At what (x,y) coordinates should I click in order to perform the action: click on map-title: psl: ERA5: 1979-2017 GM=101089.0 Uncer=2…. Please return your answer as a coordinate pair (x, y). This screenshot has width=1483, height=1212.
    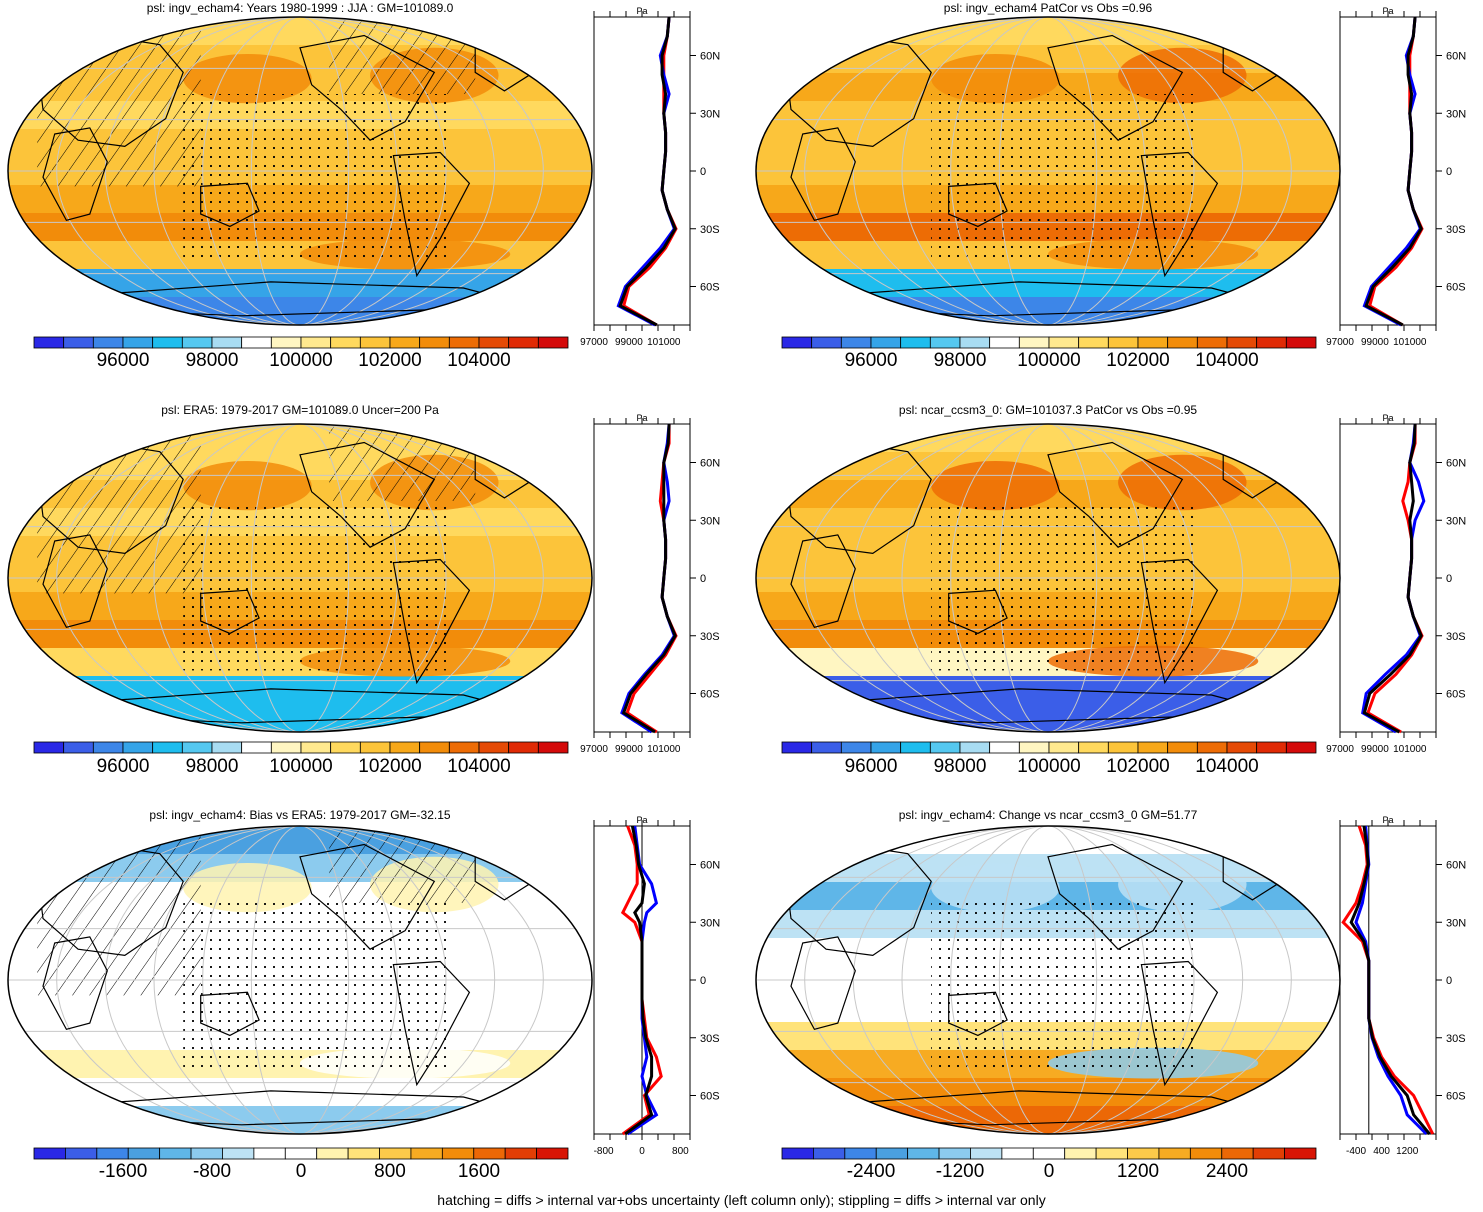
    Looking at the image, I should click on (300, 410).